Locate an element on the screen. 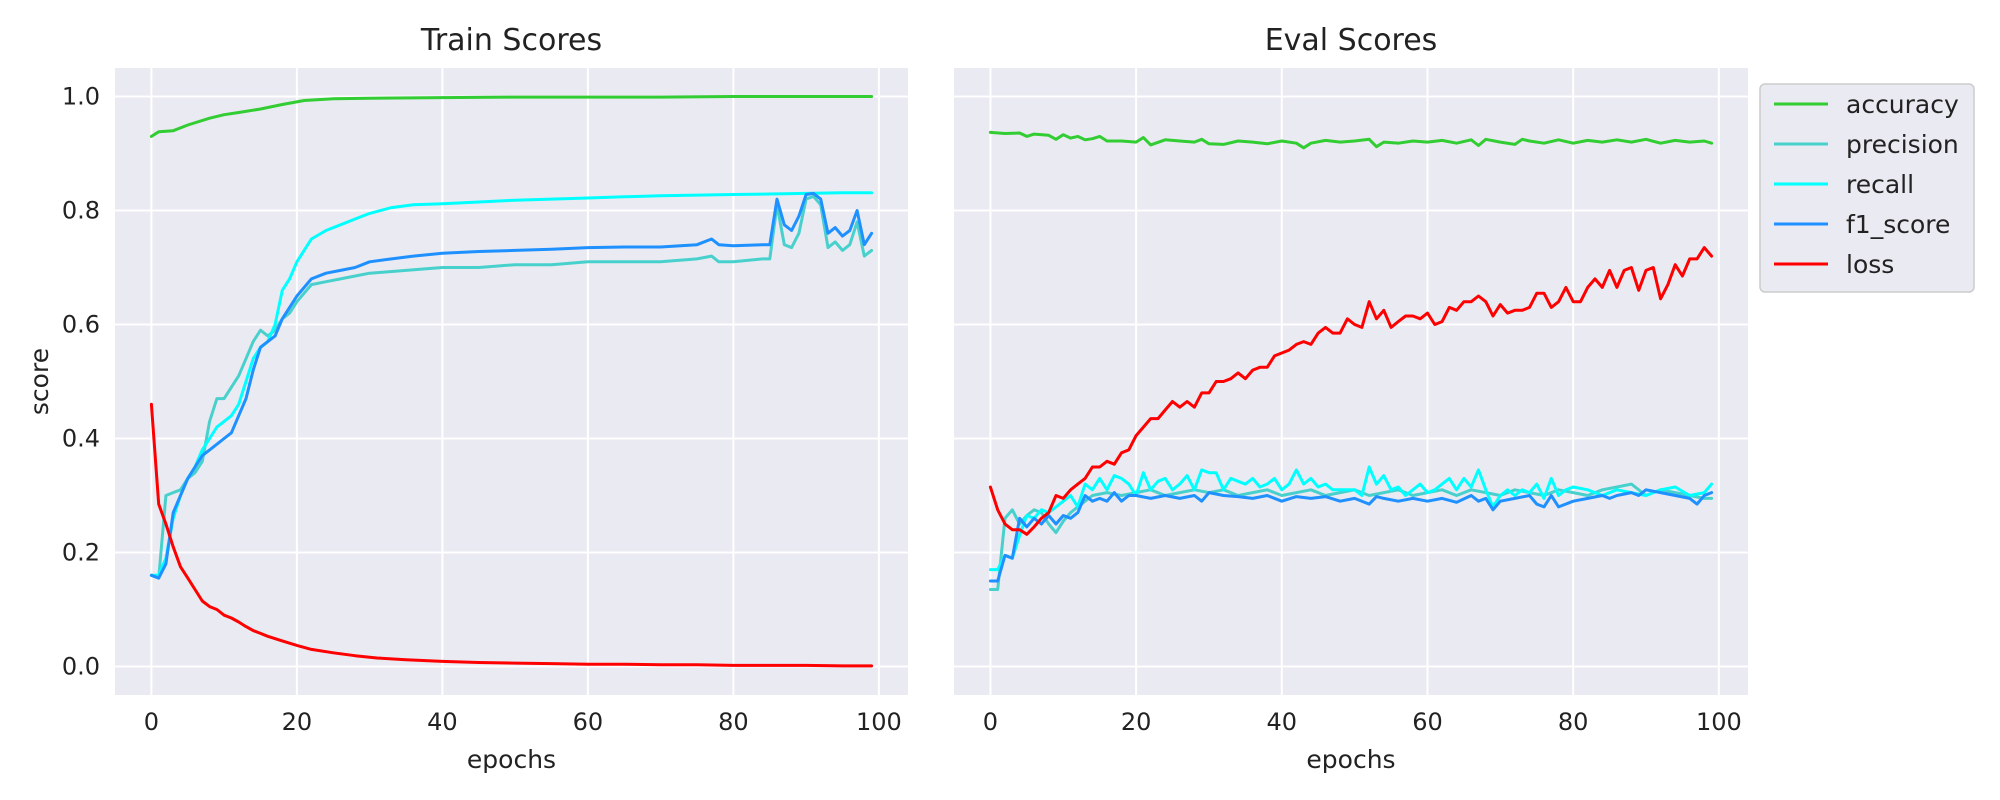  series-line-precision is located at coordinates (1351, 536).